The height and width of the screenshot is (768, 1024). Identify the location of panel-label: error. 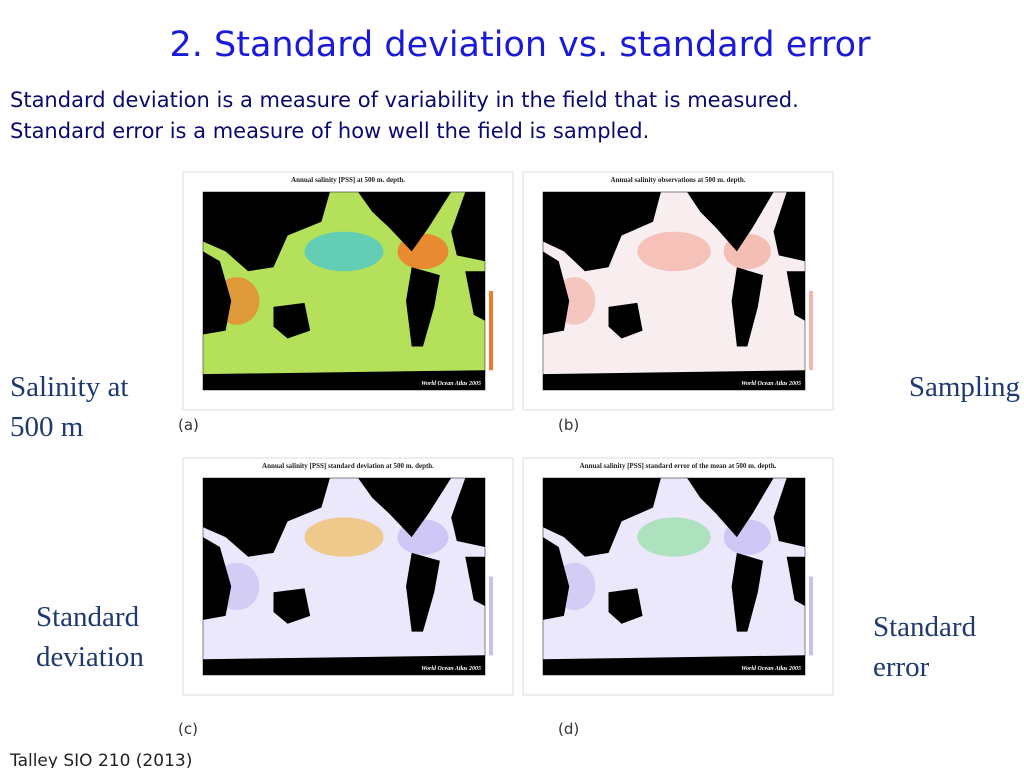
(901, 667).